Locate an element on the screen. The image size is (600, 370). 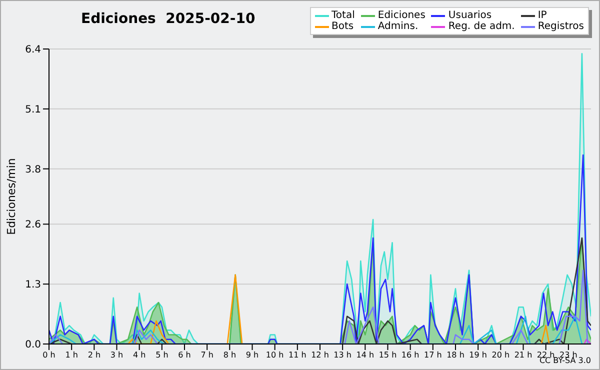
legend-label: Total is located at coordinates (343, 15).